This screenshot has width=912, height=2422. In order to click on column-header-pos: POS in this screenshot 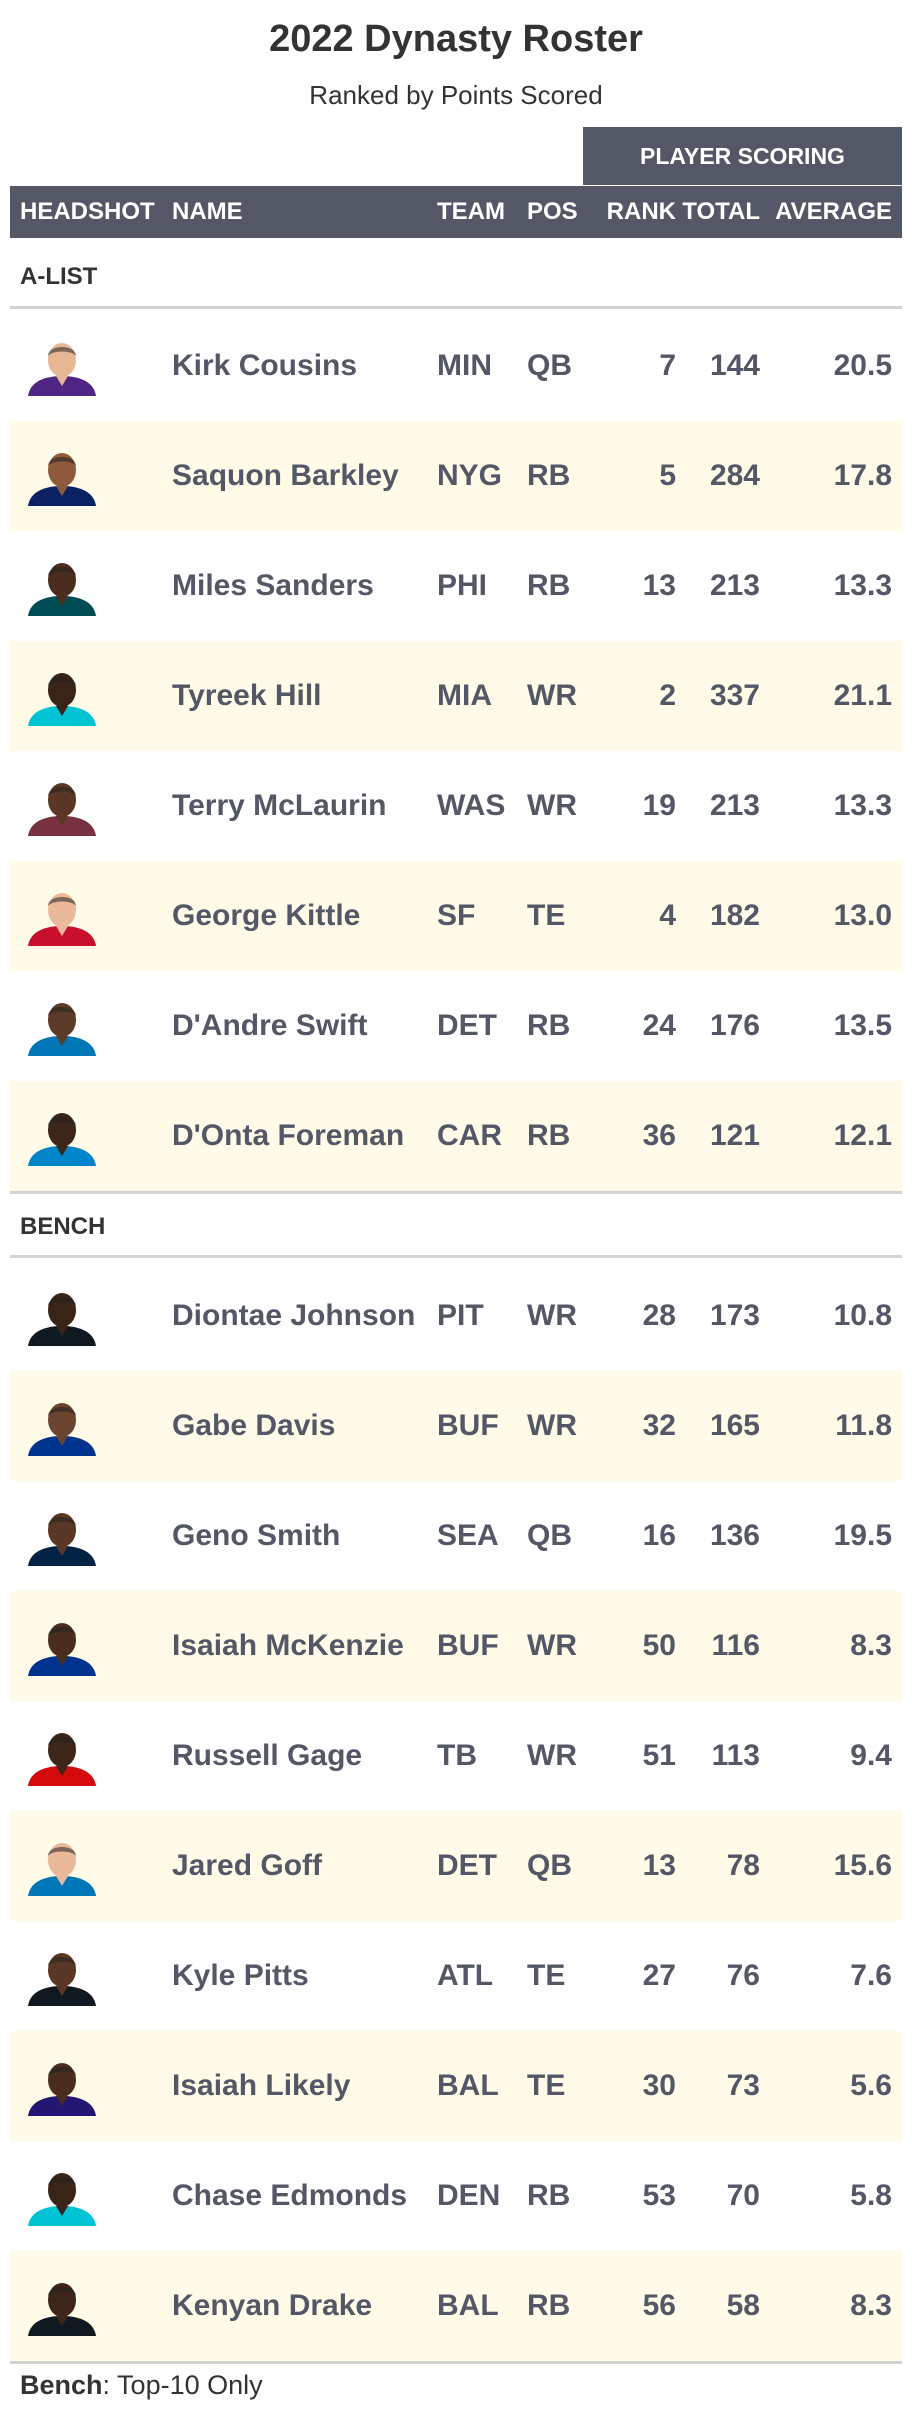, I will do `click(552, 211)`.